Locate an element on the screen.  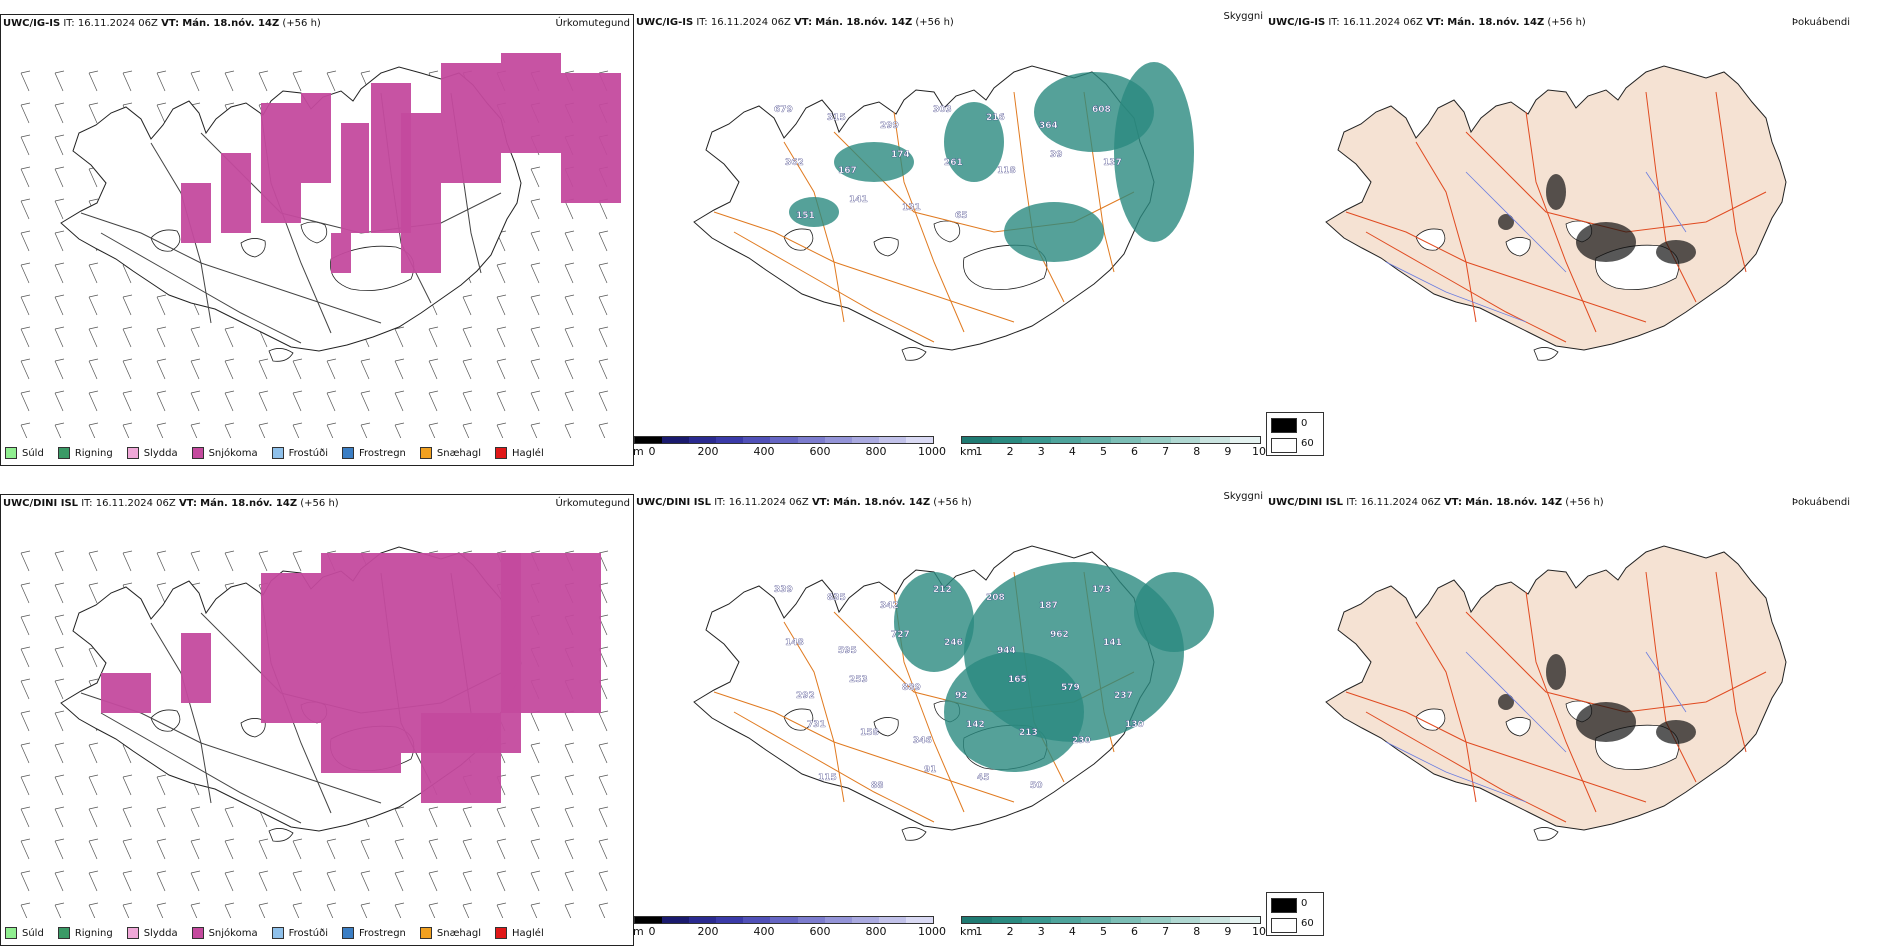
height-label: 151 is located at coordinates (805, 216).